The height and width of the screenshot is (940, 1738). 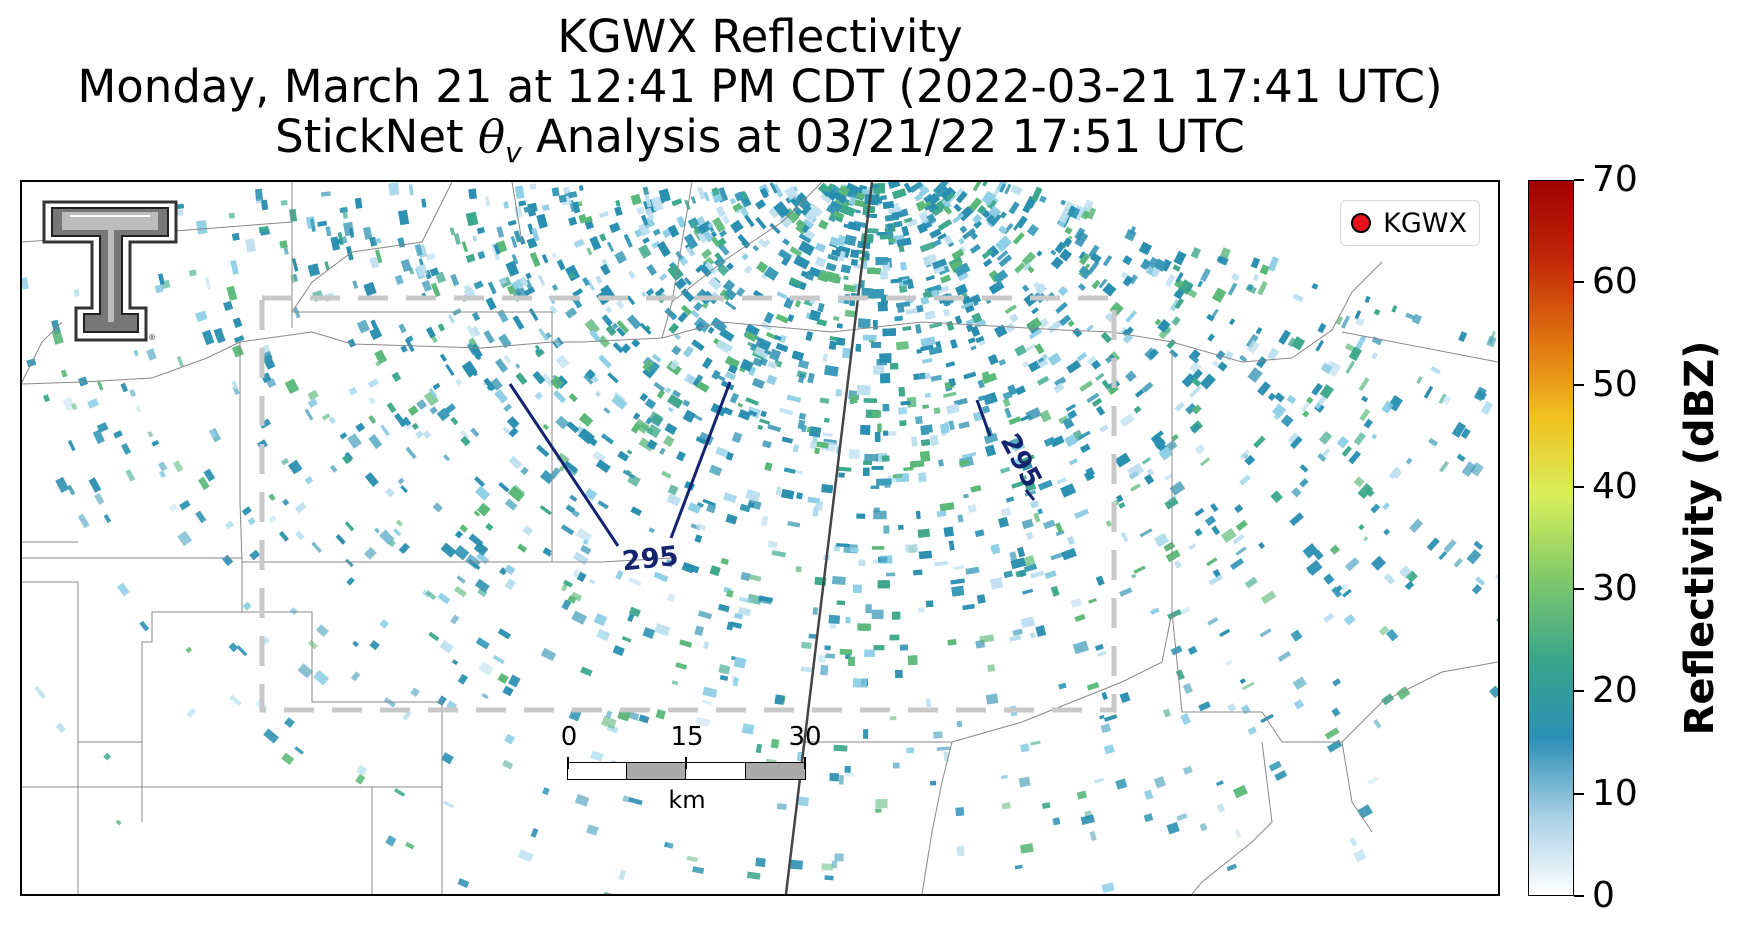 I want to click on scale-label-0: 0, so click(x=569, y=737).